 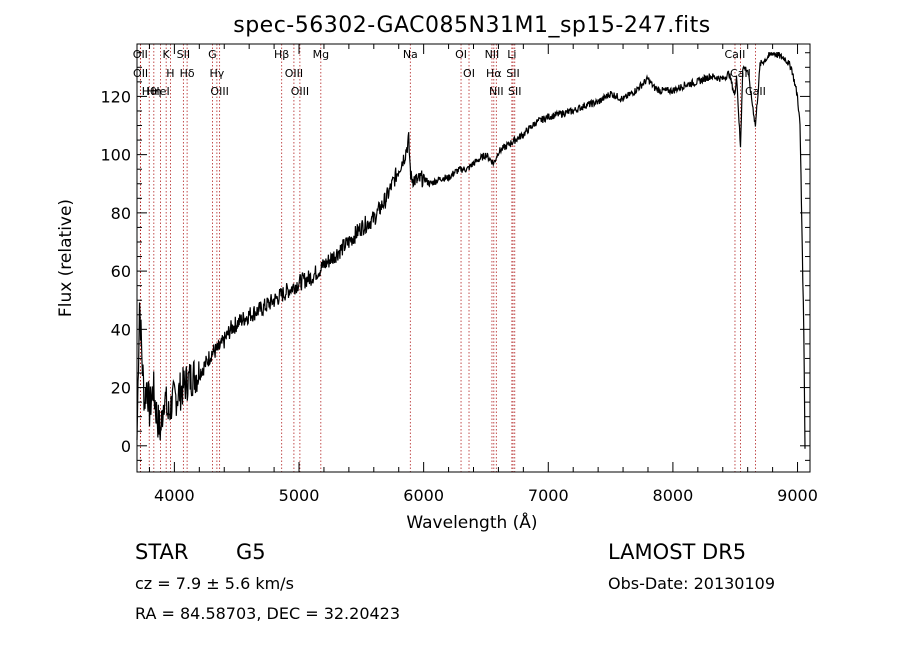 What do you see at coordinates (187, 73) in the screenshot?
I see `spectral-line-label: Hδ` at bounding box center [187, 73].